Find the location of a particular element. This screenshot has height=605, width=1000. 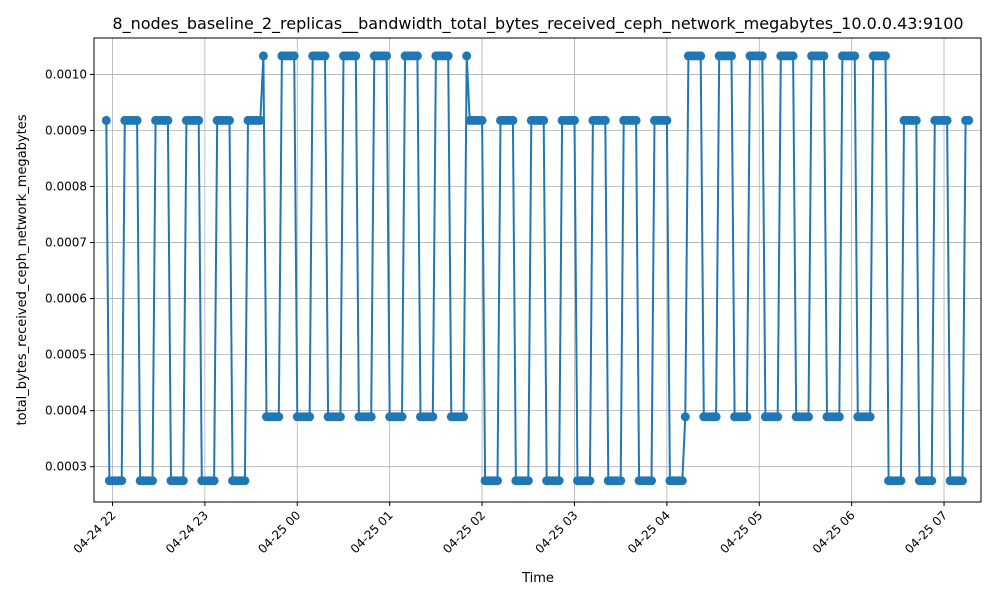

y-tick-label: 0.0006 is located at coordinates (66, 299).